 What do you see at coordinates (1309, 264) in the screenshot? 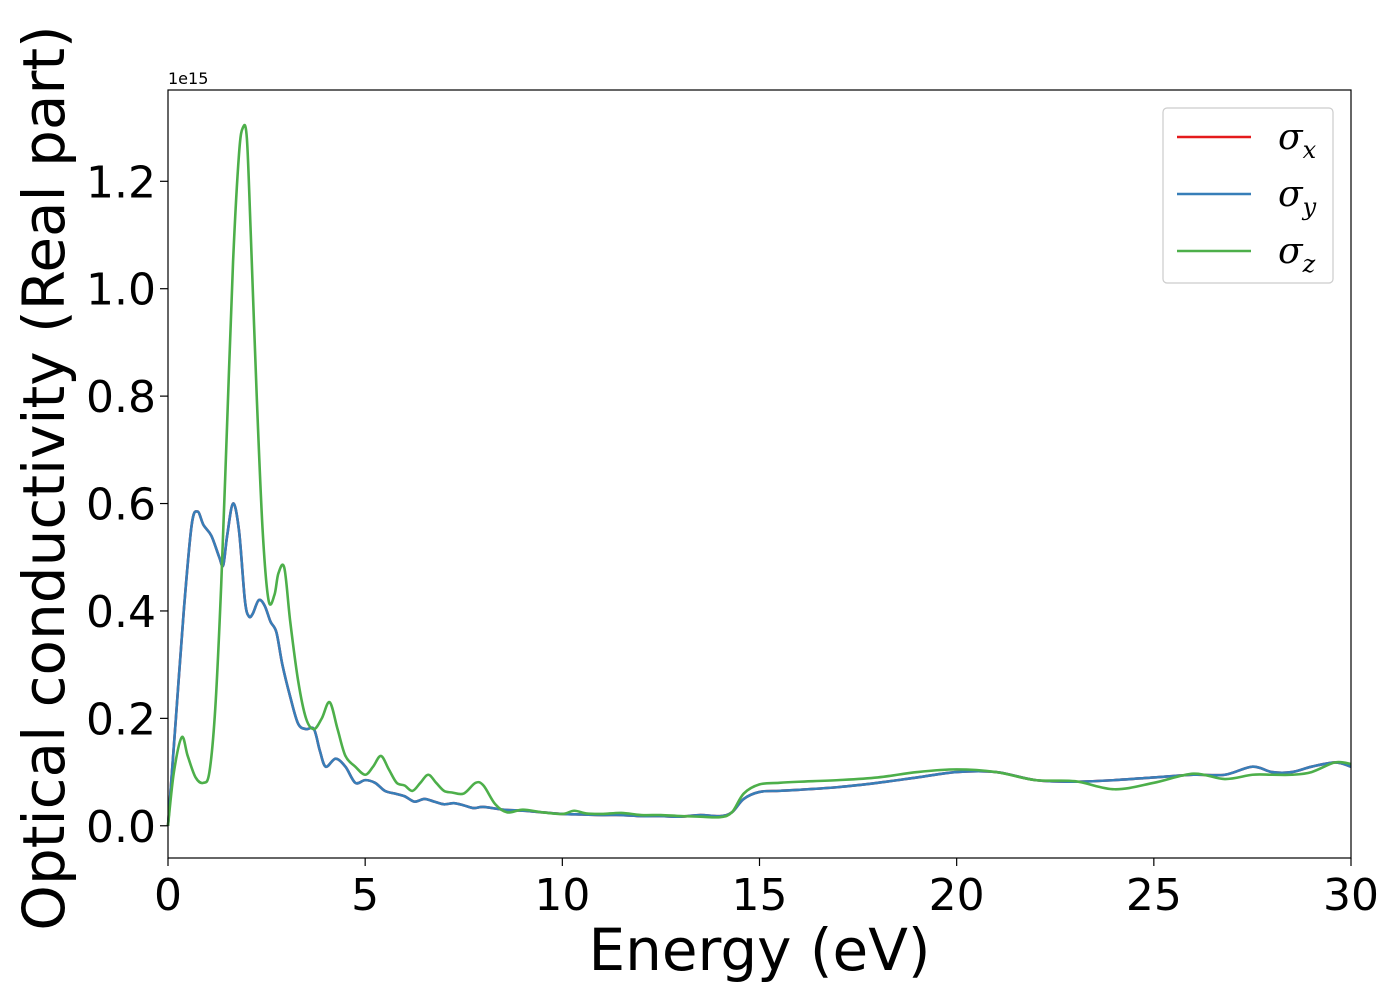
I see `legend-label-sub: z` at bounding box center [1309, 264].